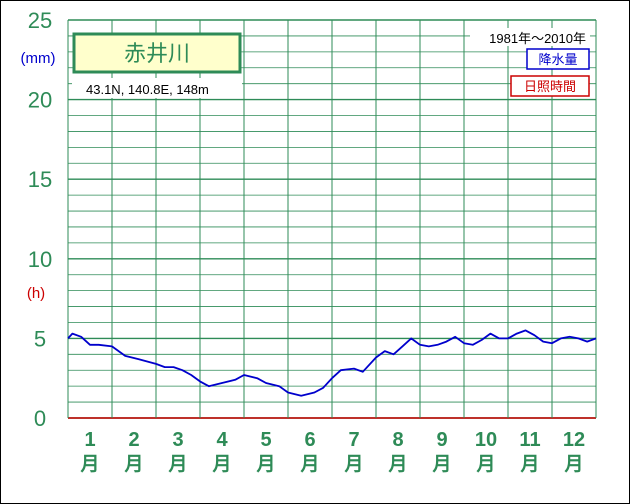 The image size is (630, 504). What do you see at coordinates (353, 440) in the screenshot?
I see `x-tick-label: 7` at bounding box center [353, 440].